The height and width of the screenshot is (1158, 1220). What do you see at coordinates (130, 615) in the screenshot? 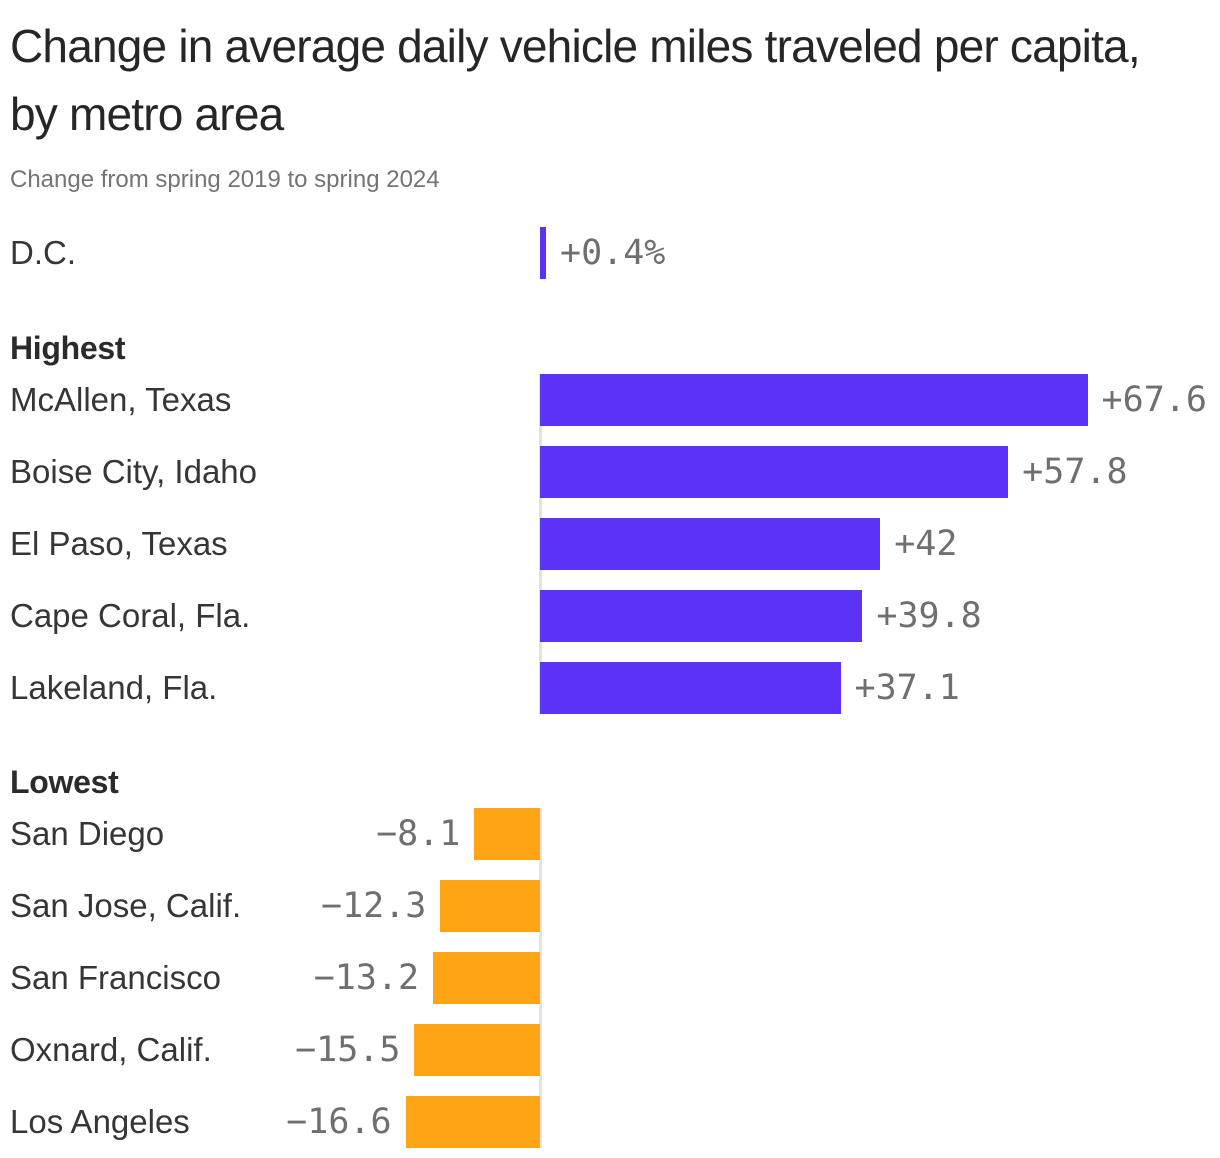
I see `category-label: Cape Coral, Fla.` at bounding box center [130, 615].